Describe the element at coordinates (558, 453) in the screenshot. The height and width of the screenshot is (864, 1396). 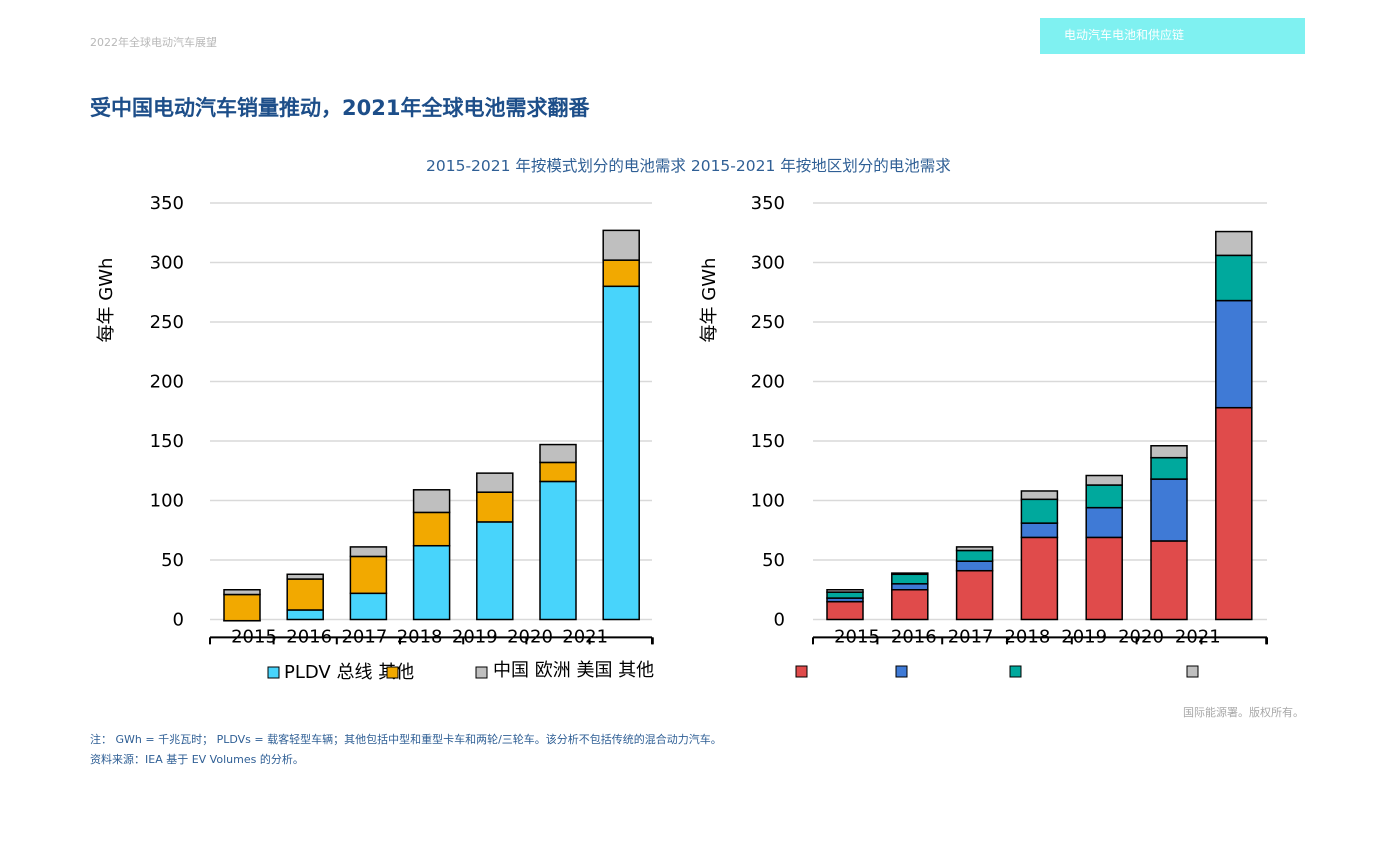
I see `bar-2020-other_mode` at that location.